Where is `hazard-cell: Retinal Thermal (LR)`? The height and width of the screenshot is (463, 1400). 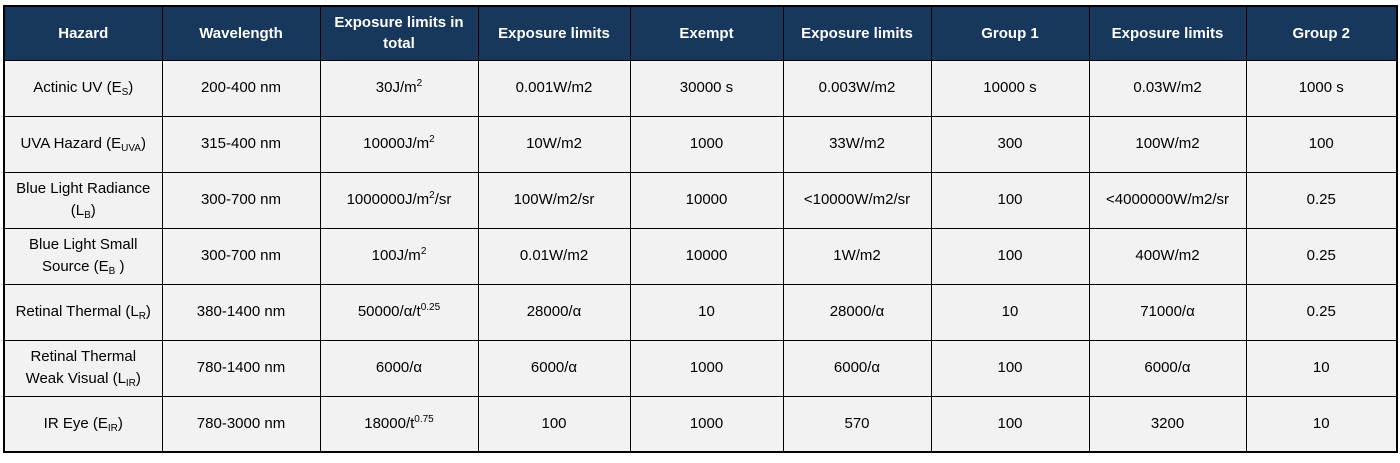 hazard-cell: Retinal Thermal (LR) is located at coordinates (83, 312).